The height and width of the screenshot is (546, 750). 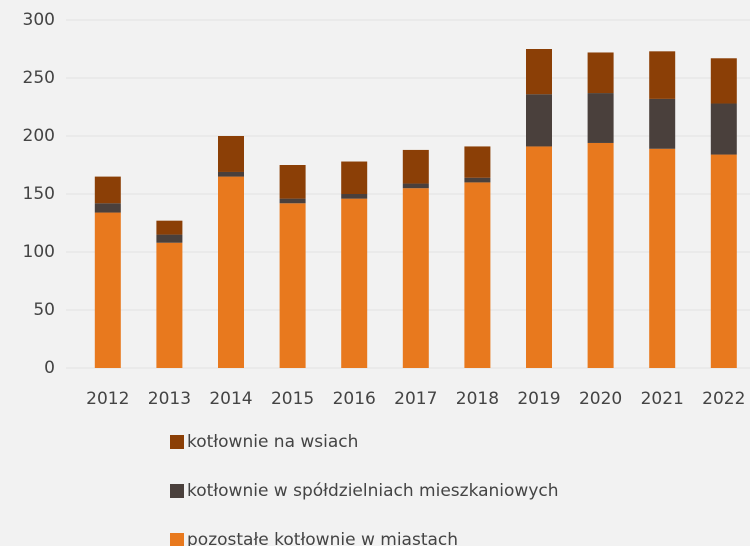 I want to click on y-tick-label: 300, so click(x=39, y=20).